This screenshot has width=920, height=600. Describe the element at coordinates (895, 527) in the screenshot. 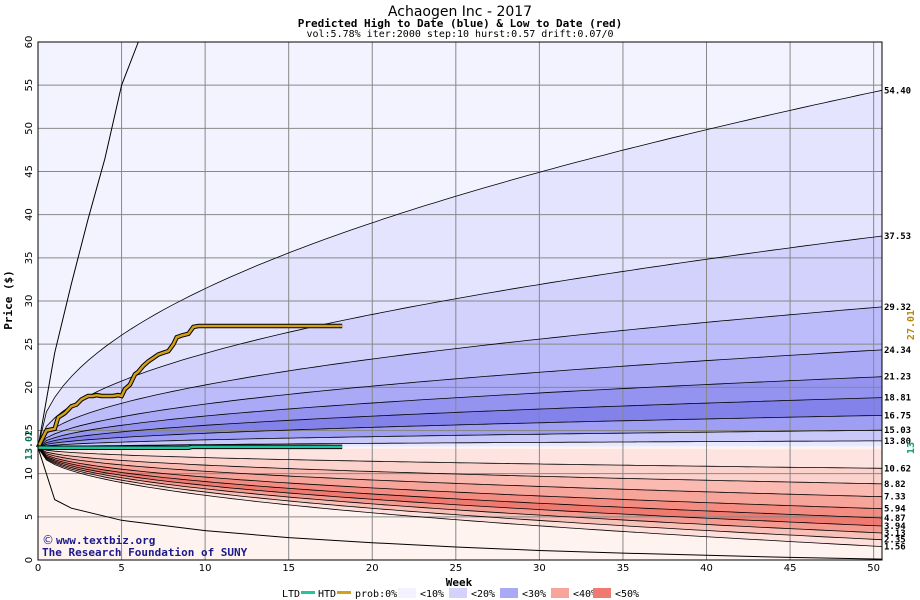

I see `low-level-label-6: 3.94` at that location.